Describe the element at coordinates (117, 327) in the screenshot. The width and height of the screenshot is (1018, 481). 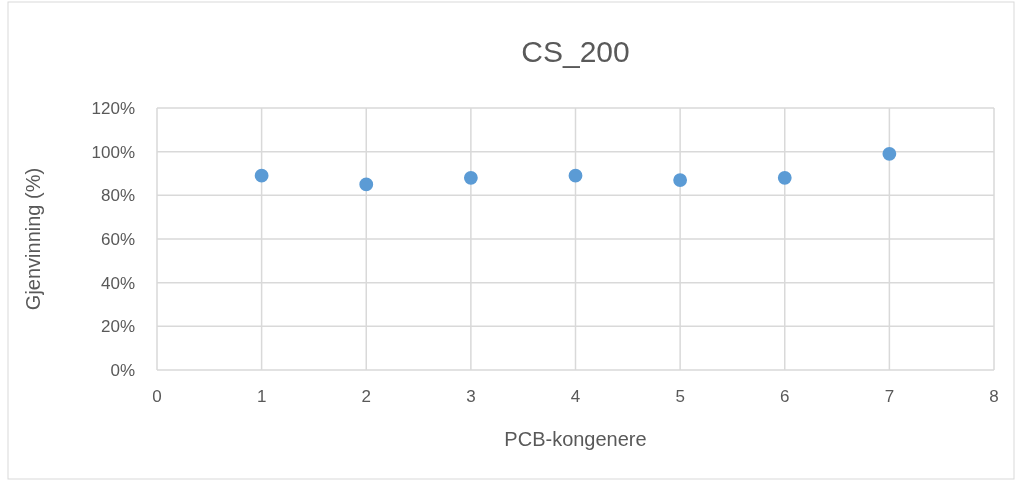
I see `y-tick-label: 20%` at that location.